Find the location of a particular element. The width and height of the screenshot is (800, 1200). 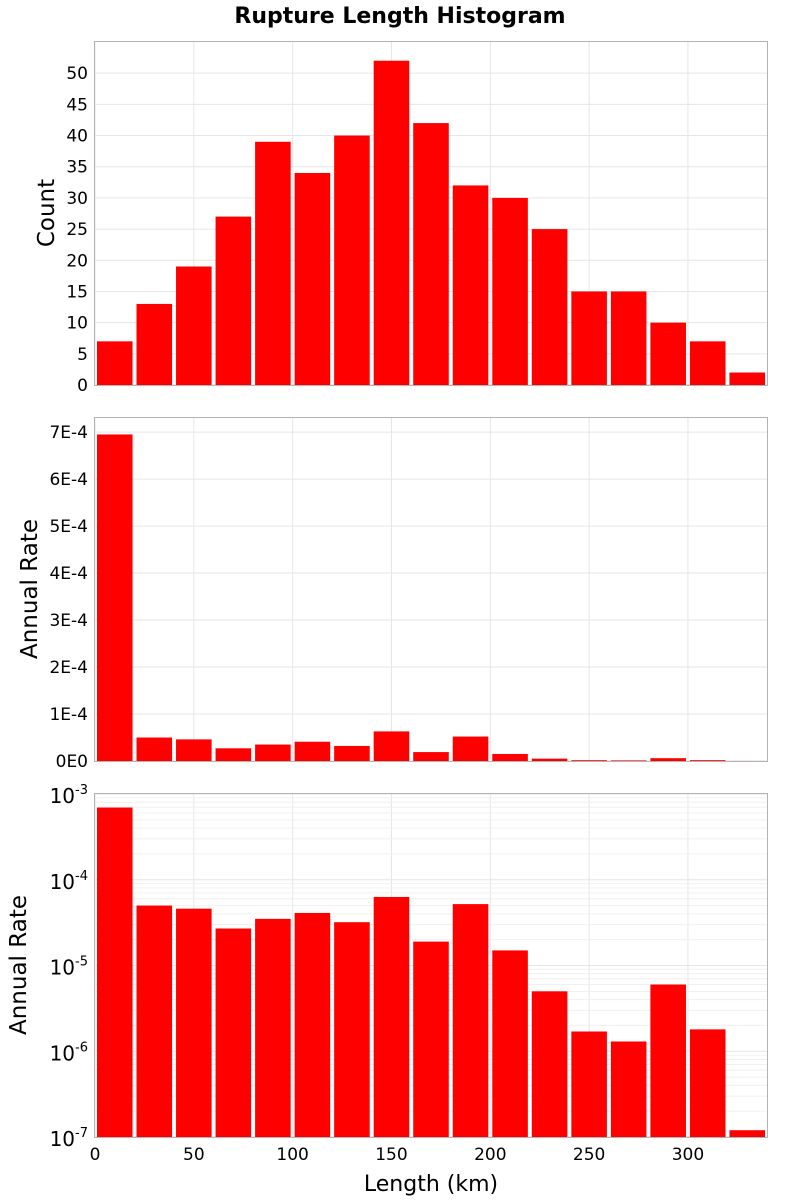

y-tick-label: 5E-4 is located at coordinates (68, 527).